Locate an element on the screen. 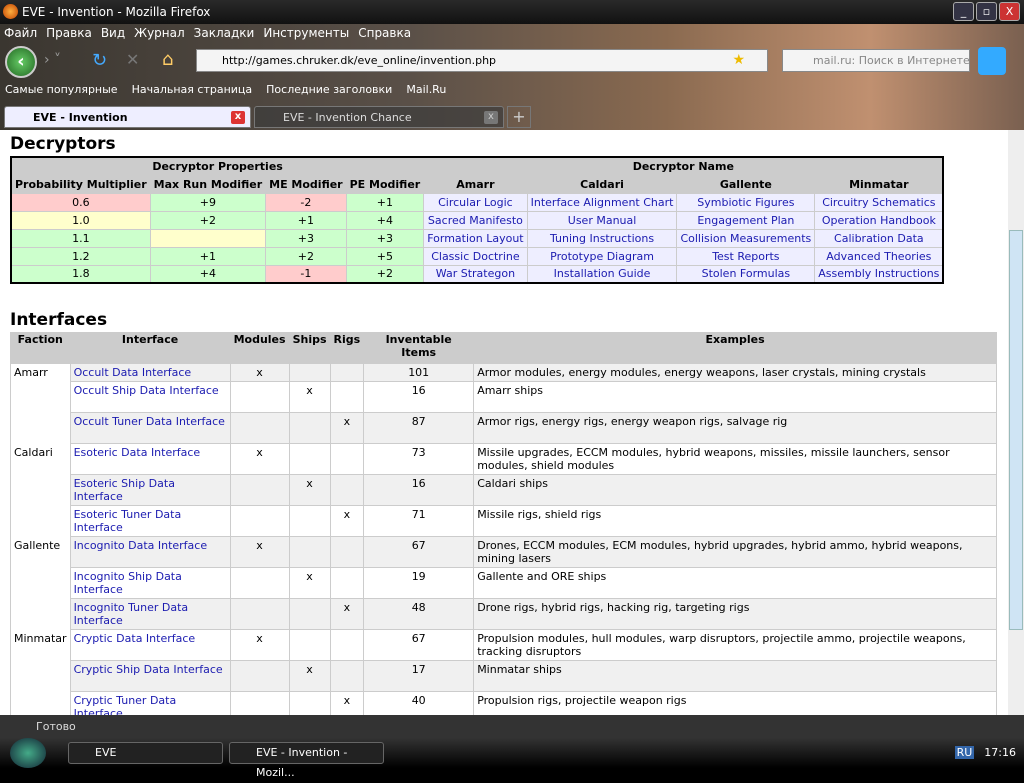  decryptor-link: Circuitry Schematics is located at coordinates (879, 202).